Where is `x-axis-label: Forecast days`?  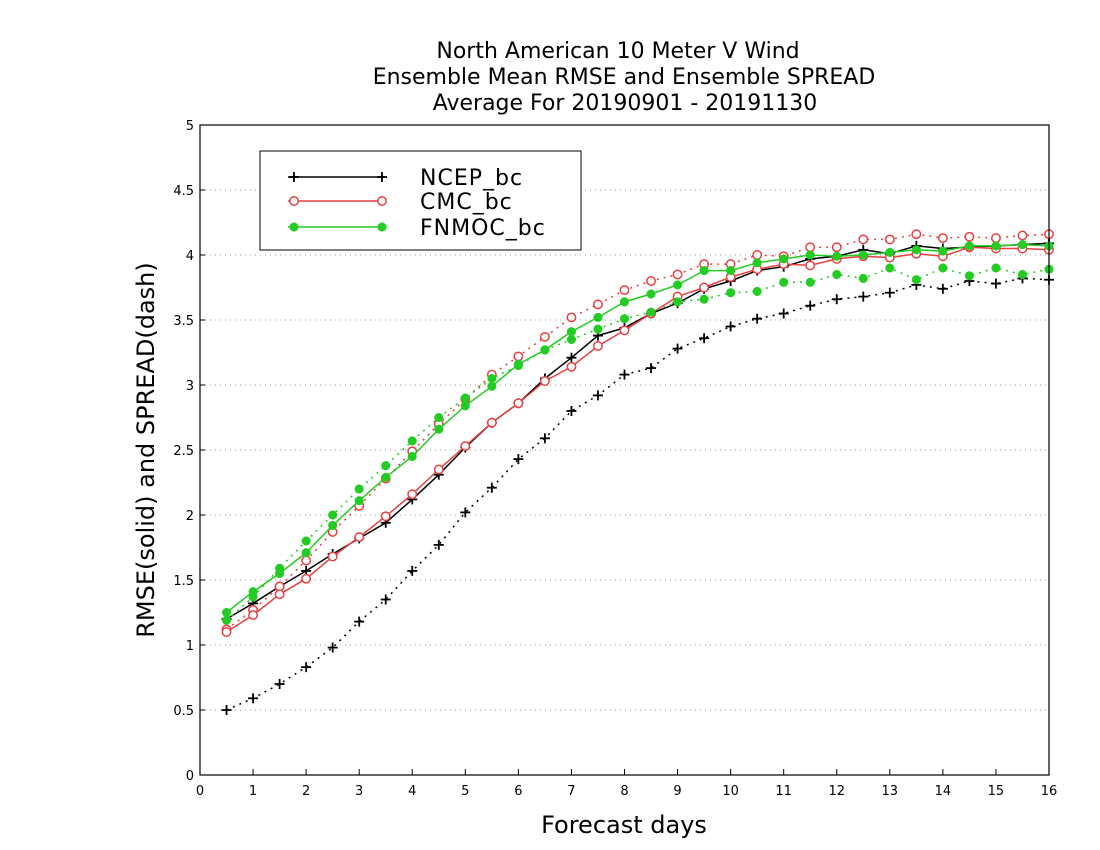
x-axis-label: Forecast days is located at coordinates (624, 825).